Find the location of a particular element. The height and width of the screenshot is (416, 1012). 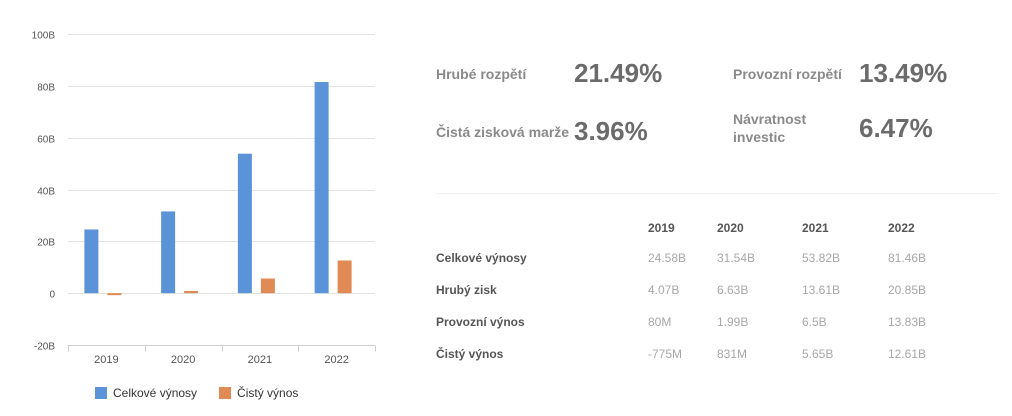

table-row: Čistý výnos -775M 831M 5.65B 12.61B is located at coordinates (702, 354).